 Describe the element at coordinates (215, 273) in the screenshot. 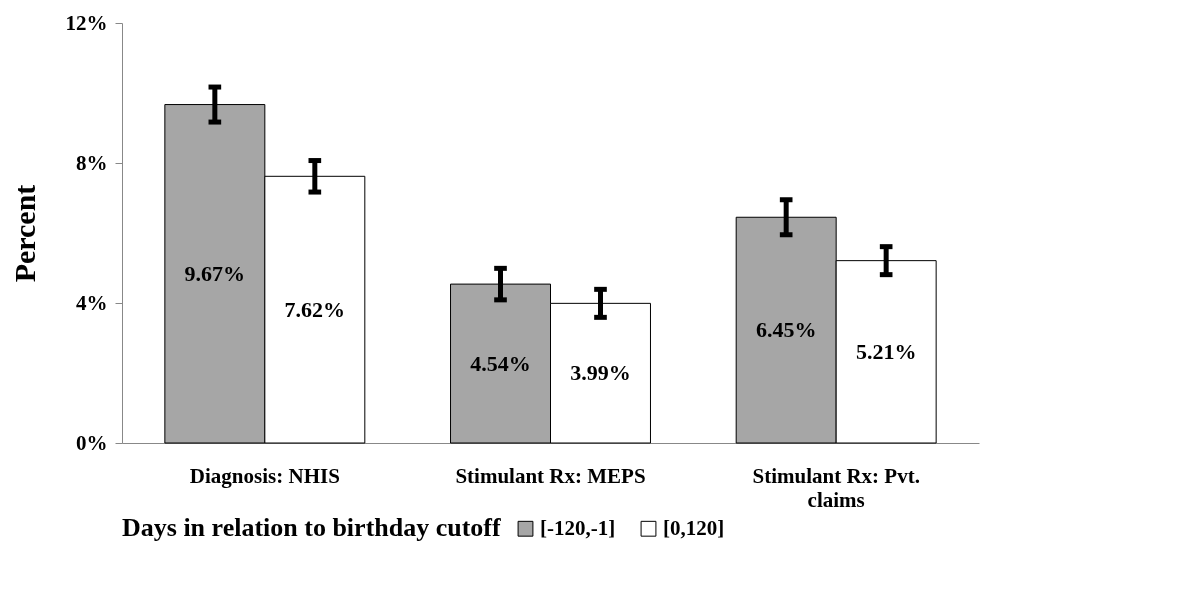

I see `data-label: 9.67%` at that location.